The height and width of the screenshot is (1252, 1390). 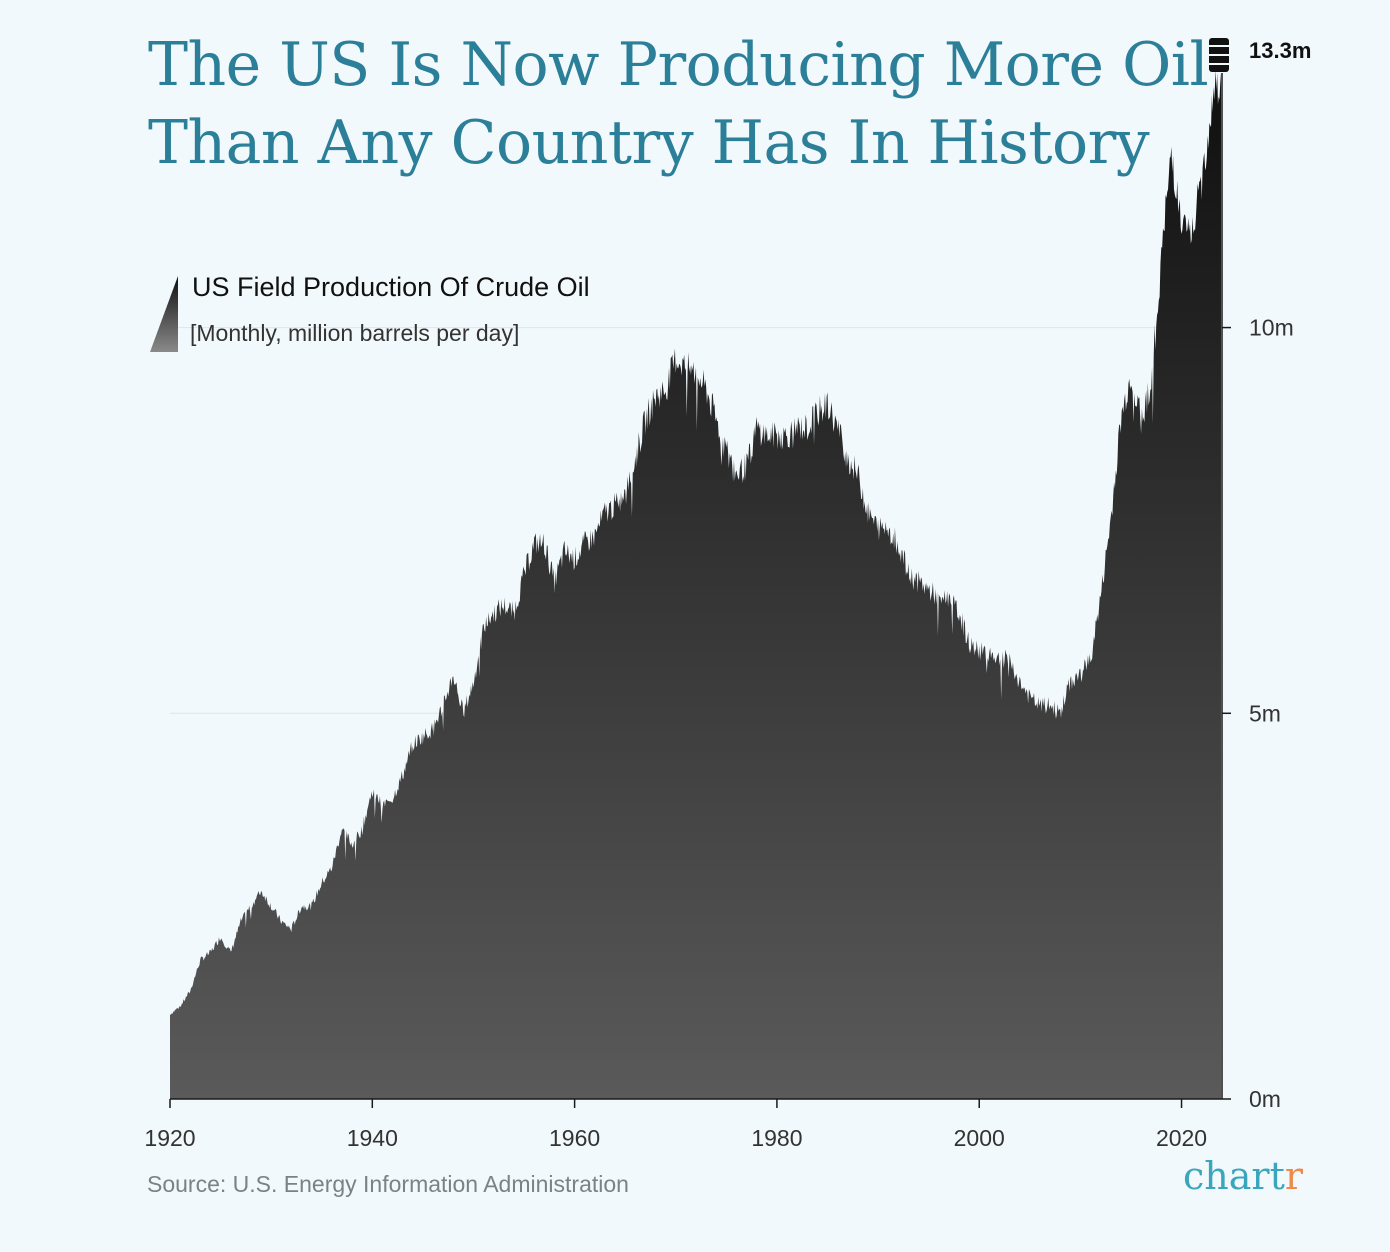 I want to click on x-tick-label: 1960, so click(x=574, y=1138).